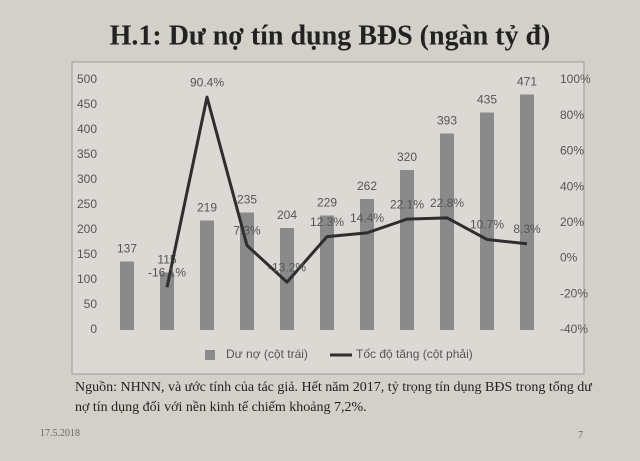 The height and width of the screenshot is (461, 640). What do you see at coordinates (287, 267) in the screenshot?
I see `line-value-label: -13.2%` at bounding box center [287, 267].